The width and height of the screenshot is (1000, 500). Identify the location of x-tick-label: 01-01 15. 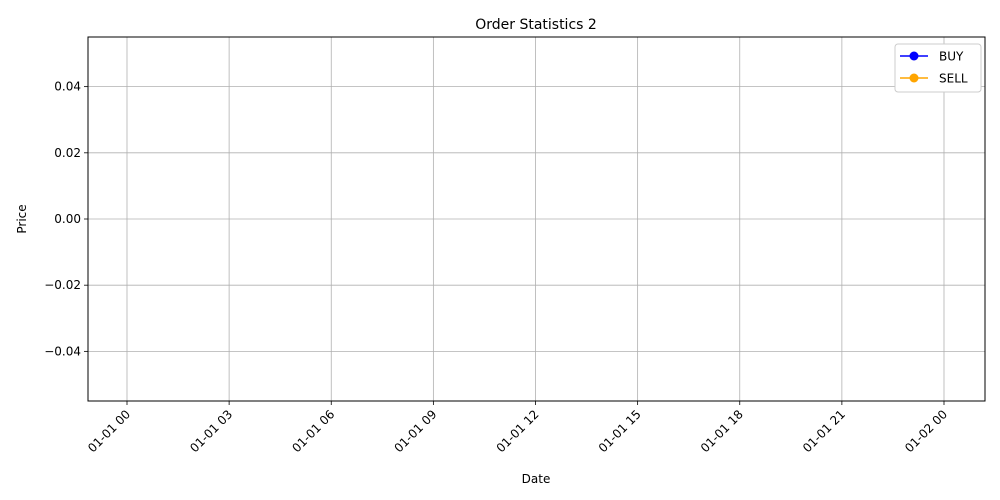
(620, 431).